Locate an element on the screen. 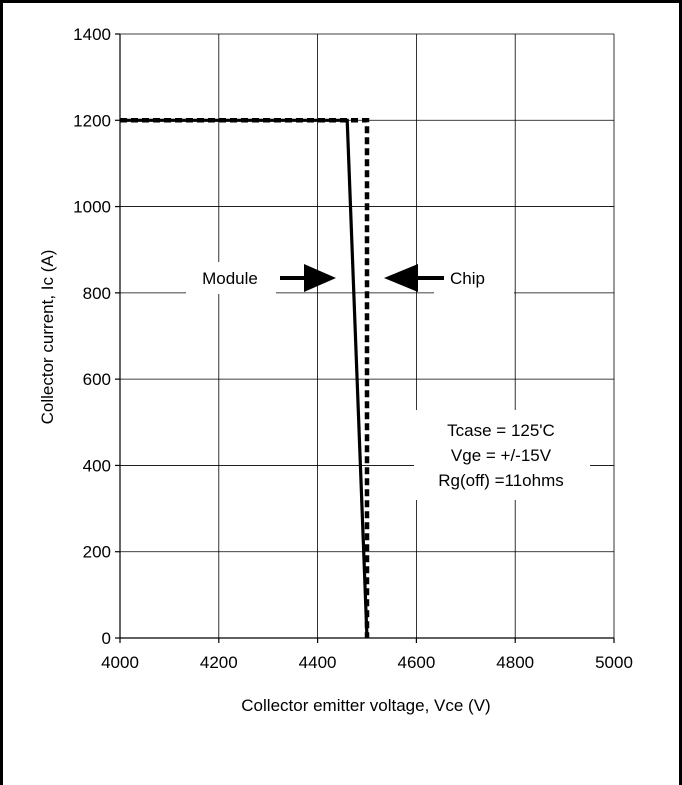 Image resolution: width=682 pixels, height=785 pixels. chip-label: Chip is located at coordinates (467, 278).